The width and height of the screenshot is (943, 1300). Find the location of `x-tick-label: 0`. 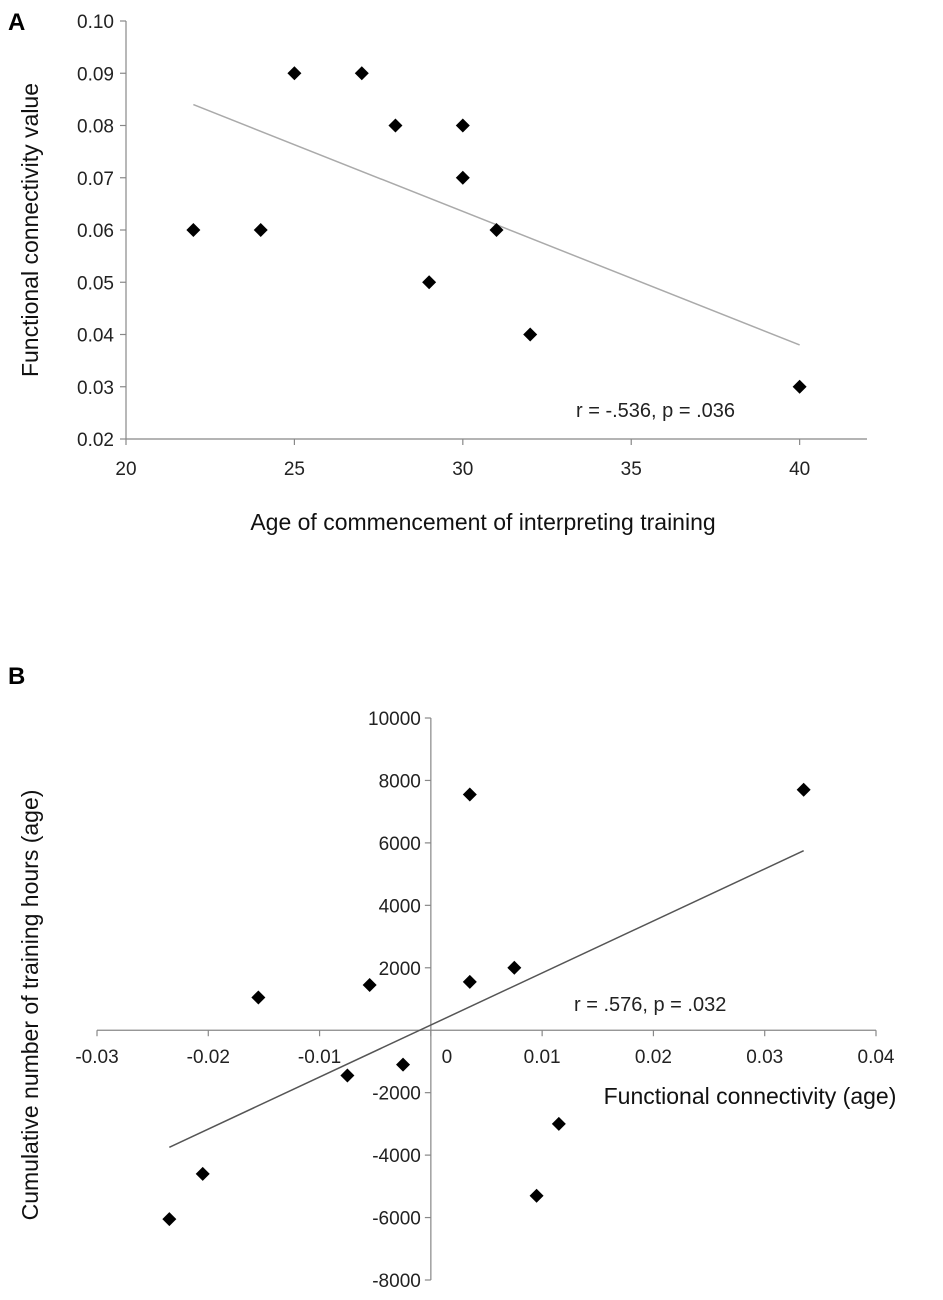

x-tick-label: 0 is located at coordinates (447, 1057).